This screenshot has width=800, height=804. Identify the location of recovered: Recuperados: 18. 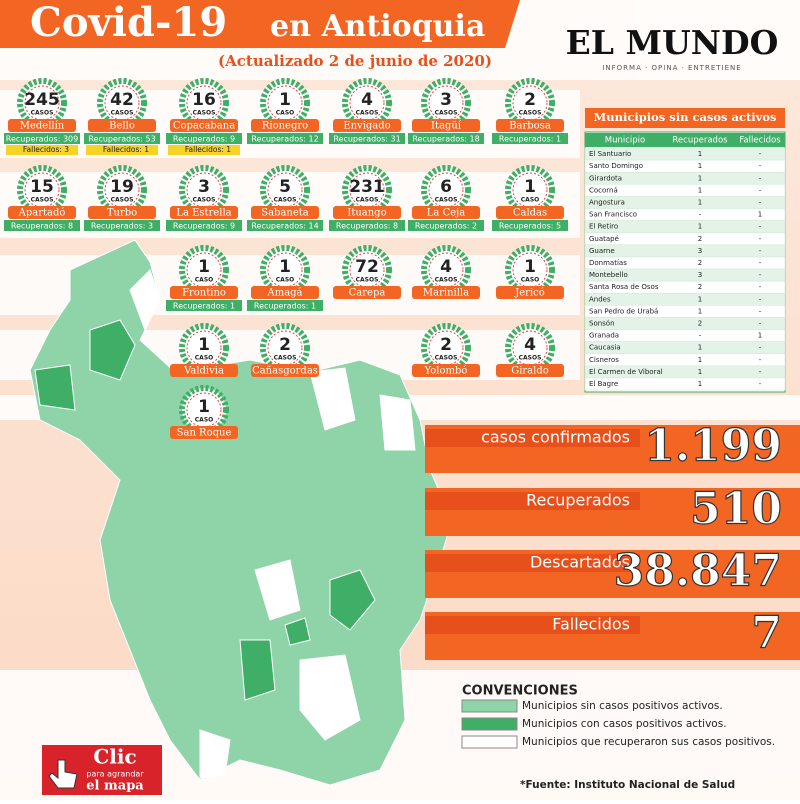
(445, 139).